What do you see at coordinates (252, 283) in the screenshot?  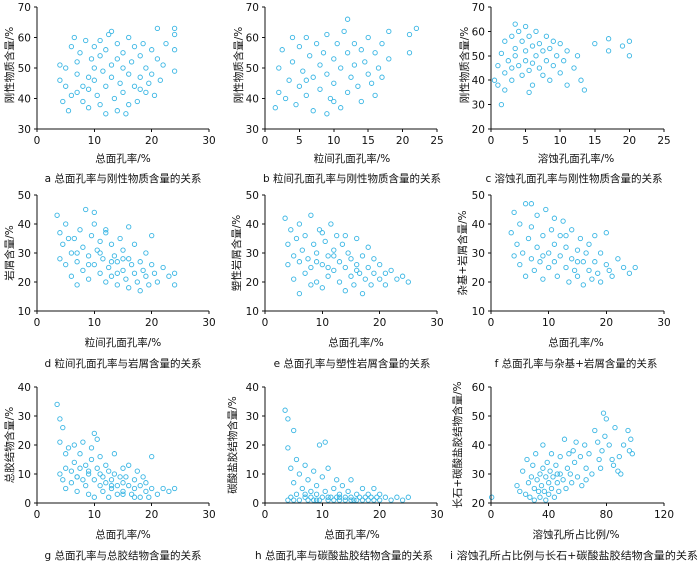 I see `panel-e-y-tick-label: 20` at bounding box center [252, 283].